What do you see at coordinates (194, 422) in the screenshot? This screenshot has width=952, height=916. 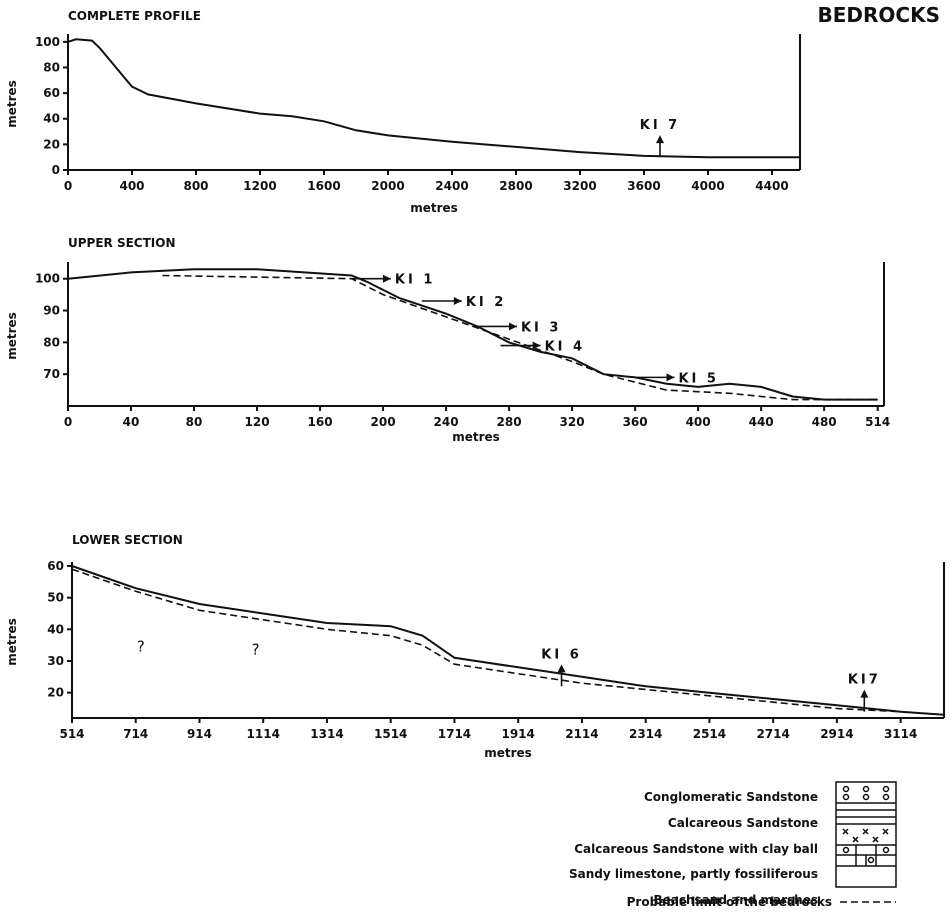 I see `x-tick-label: 80` at bounding box center [194, 422].